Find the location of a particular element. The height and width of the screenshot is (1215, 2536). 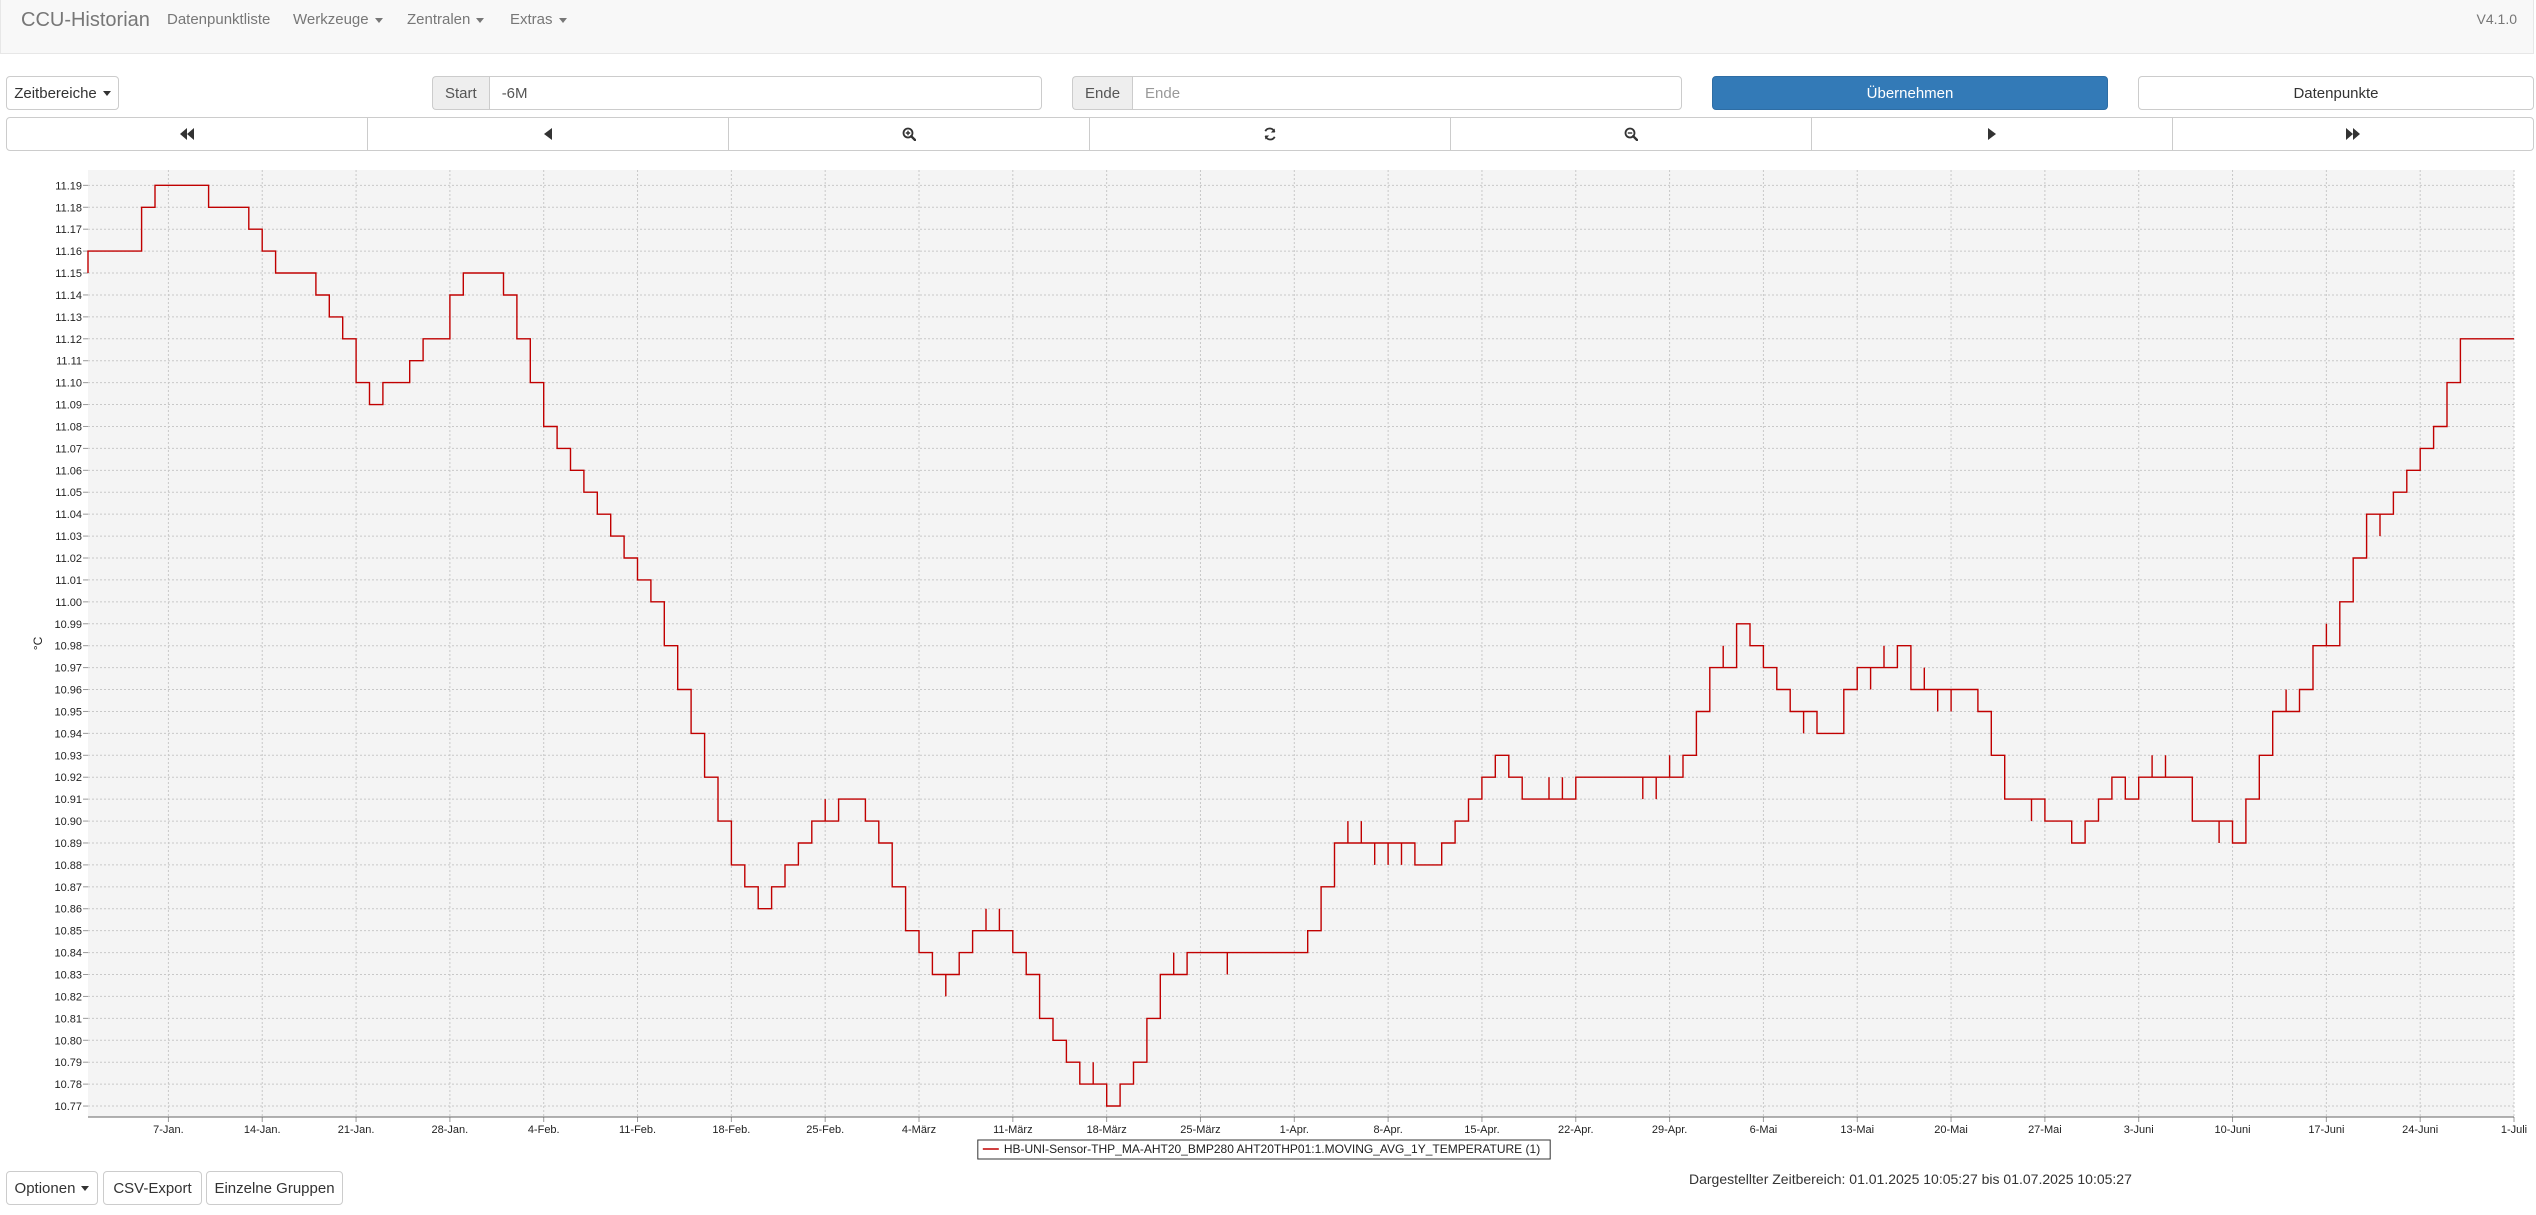

csv-export-button: CSV-Export is located at coordinates (152, 1188).